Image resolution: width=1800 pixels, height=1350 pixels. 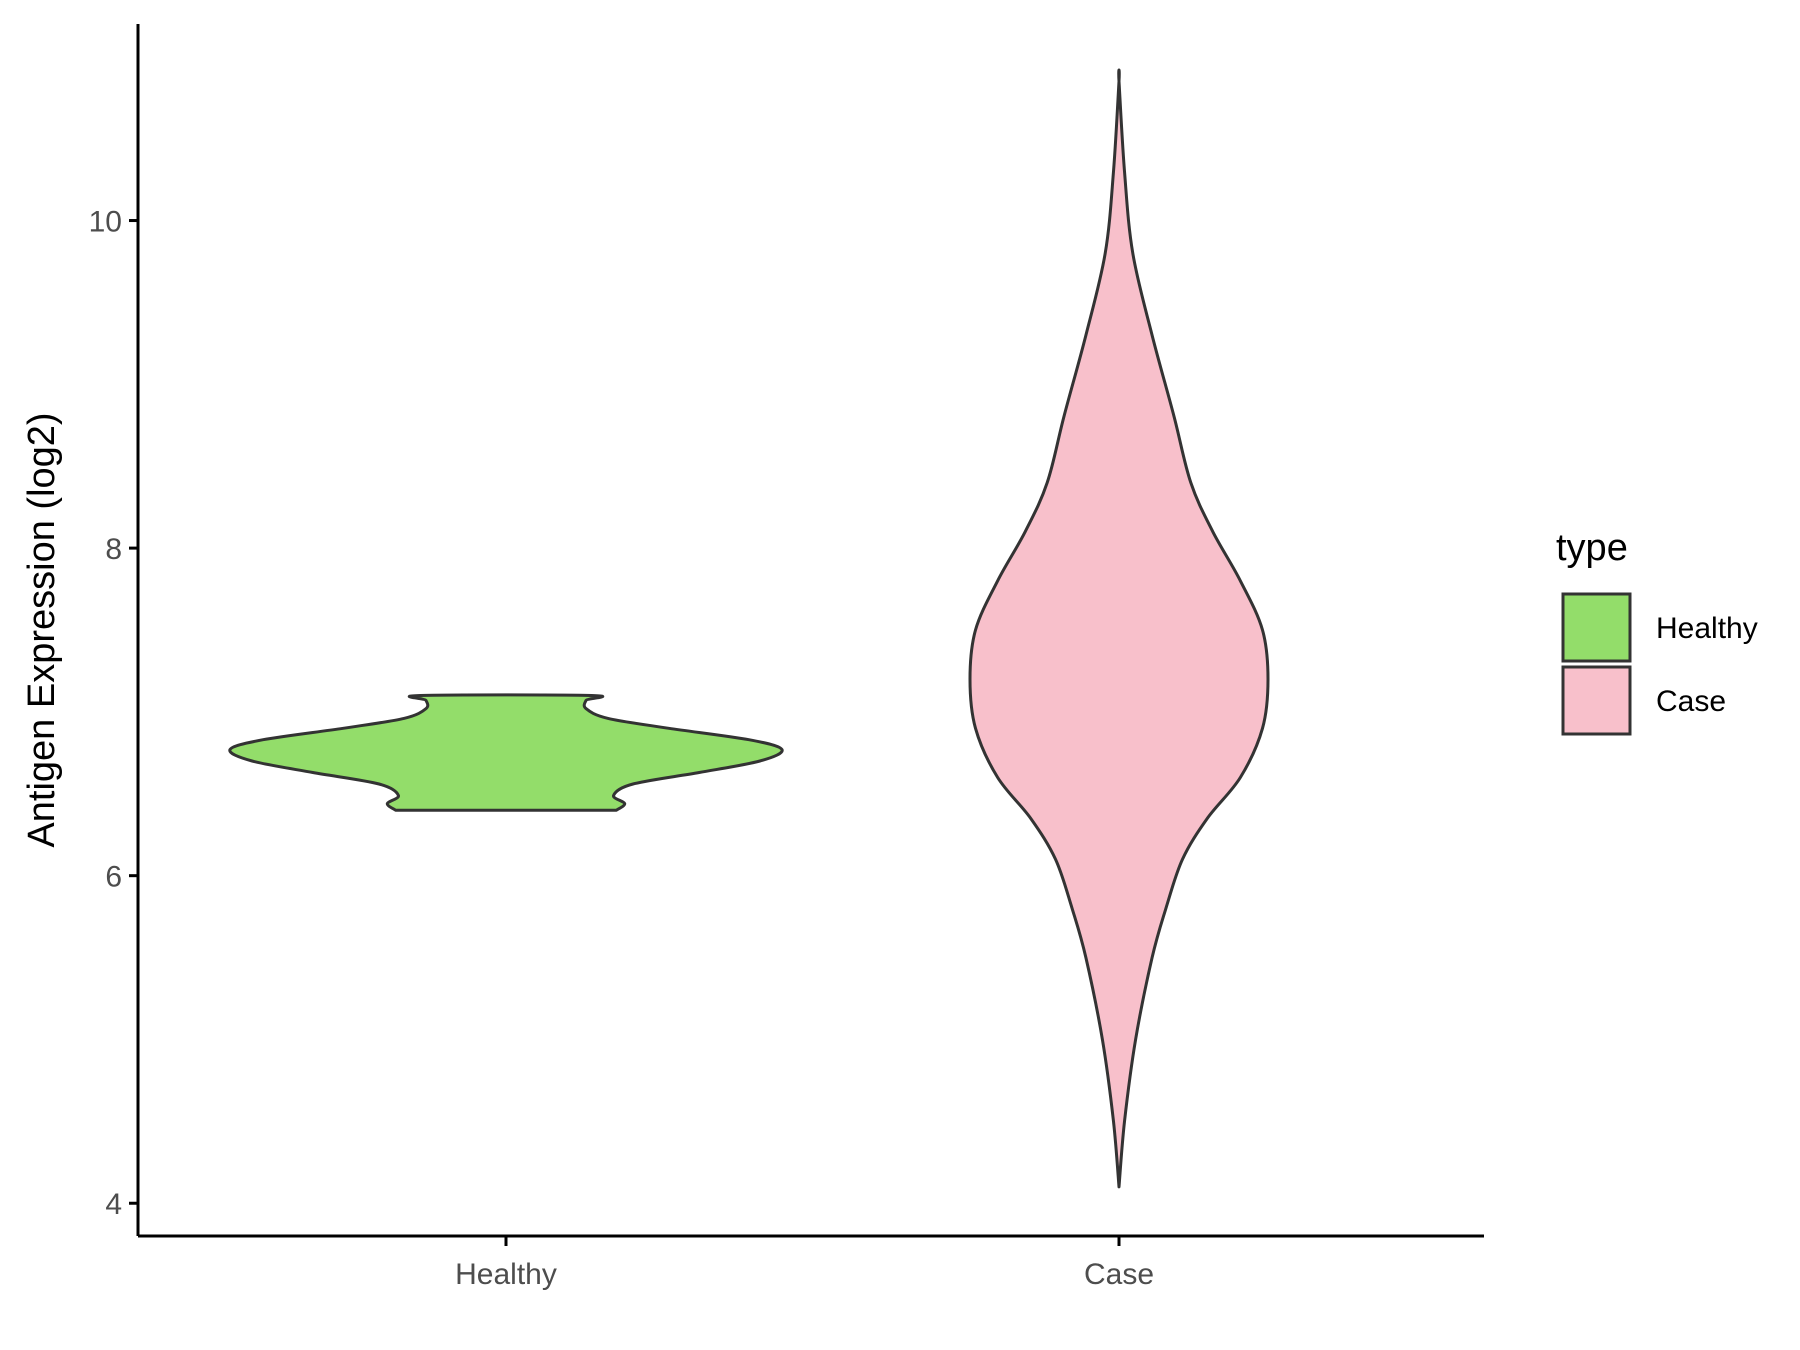 What do you see at coordinates (113, 877) in the screenshot?
I see `y-tick-label: 6` at bounding box center [113, 877].